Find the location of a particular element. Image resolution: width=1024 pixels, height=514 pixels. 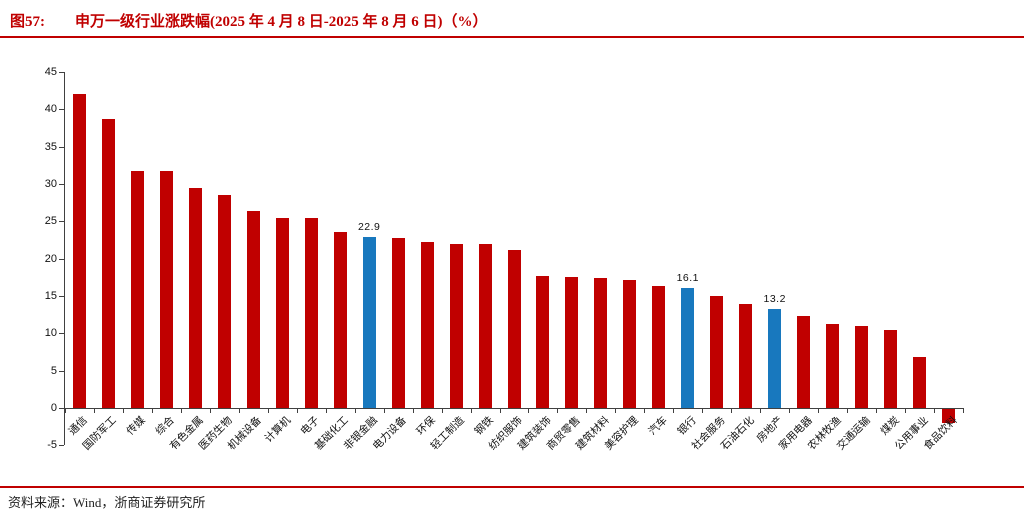

x-tick-label: 通信 is located at coordinates (78, 426).